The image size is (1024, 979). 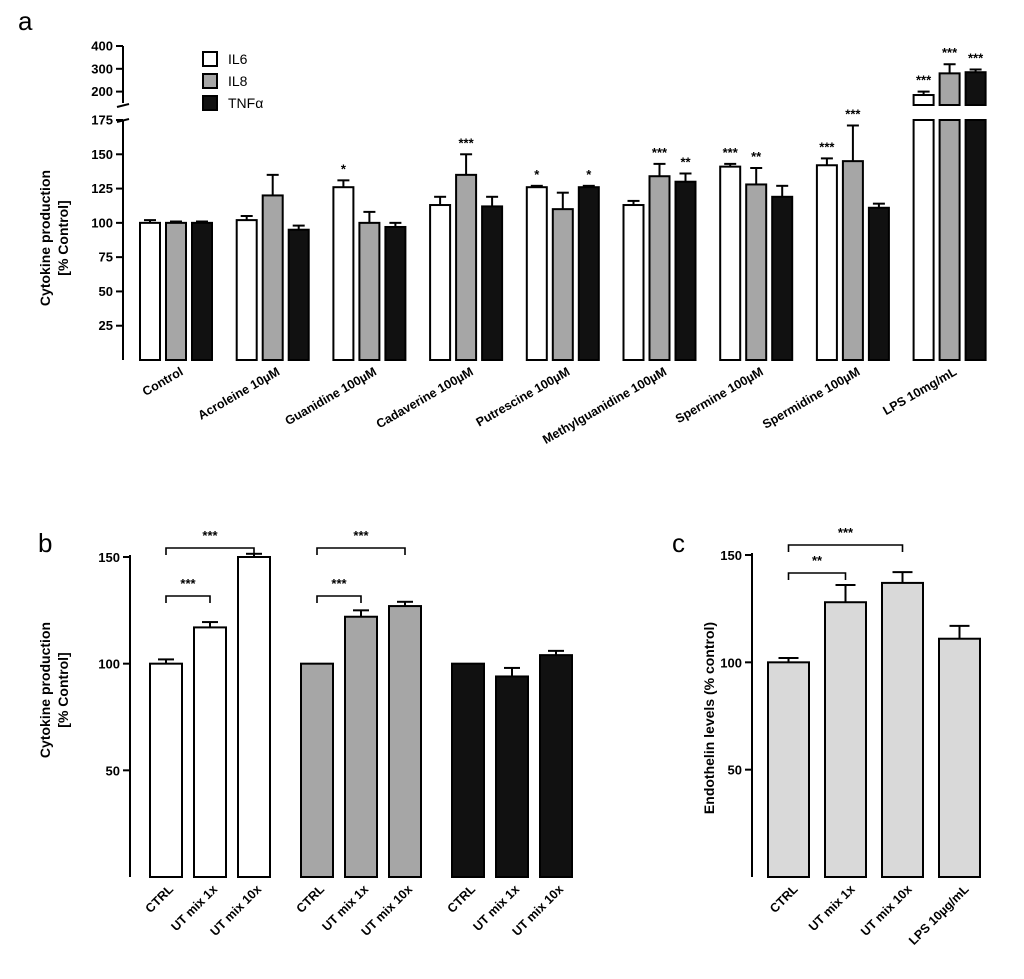 What do you see at coordinates (832, 908) in the screenshot?
I see `category-label: UT mix 1x` at bounding box center [832, 908].